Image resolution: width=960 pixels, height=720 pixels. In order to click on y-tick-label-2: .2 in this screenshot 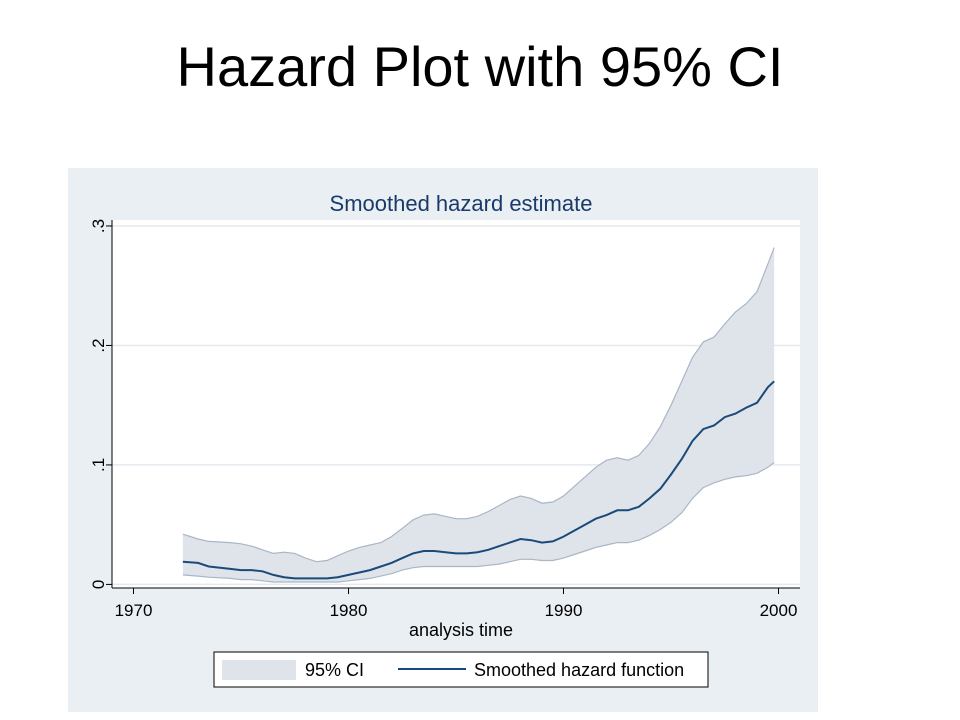, I will do `click(98, 345)`.